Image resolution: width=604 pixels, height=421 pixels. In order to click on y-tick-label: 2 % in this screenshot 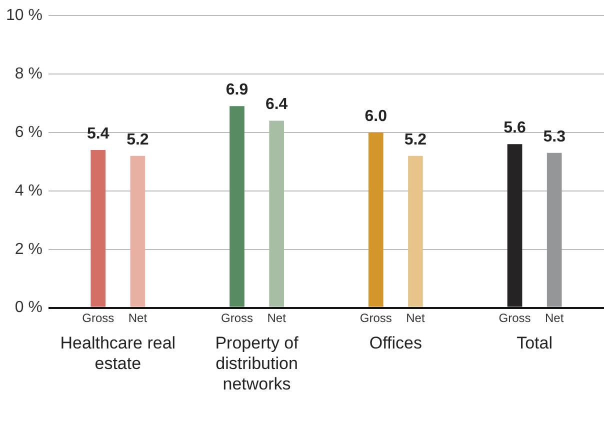, I will do `click(28, 249)`.